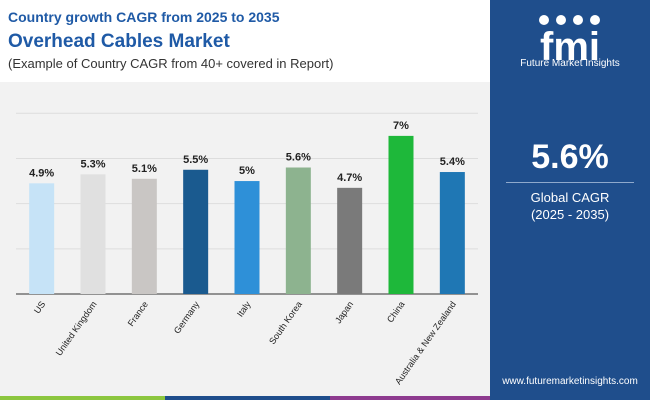 This screenshot has height=400, width=650. What do you see at coordinates (119, 41) in the screenshot?
I see `chart-title: Overhead Cables Market` at bounding box center [119, 41].